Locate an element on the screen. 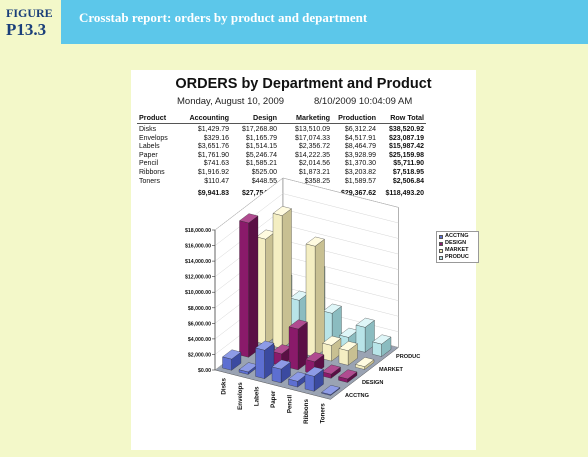 Image resolution: width=588 pixels, height=457 pixels. value-cell: $4,517.91 is located at coordinates (360, 138).